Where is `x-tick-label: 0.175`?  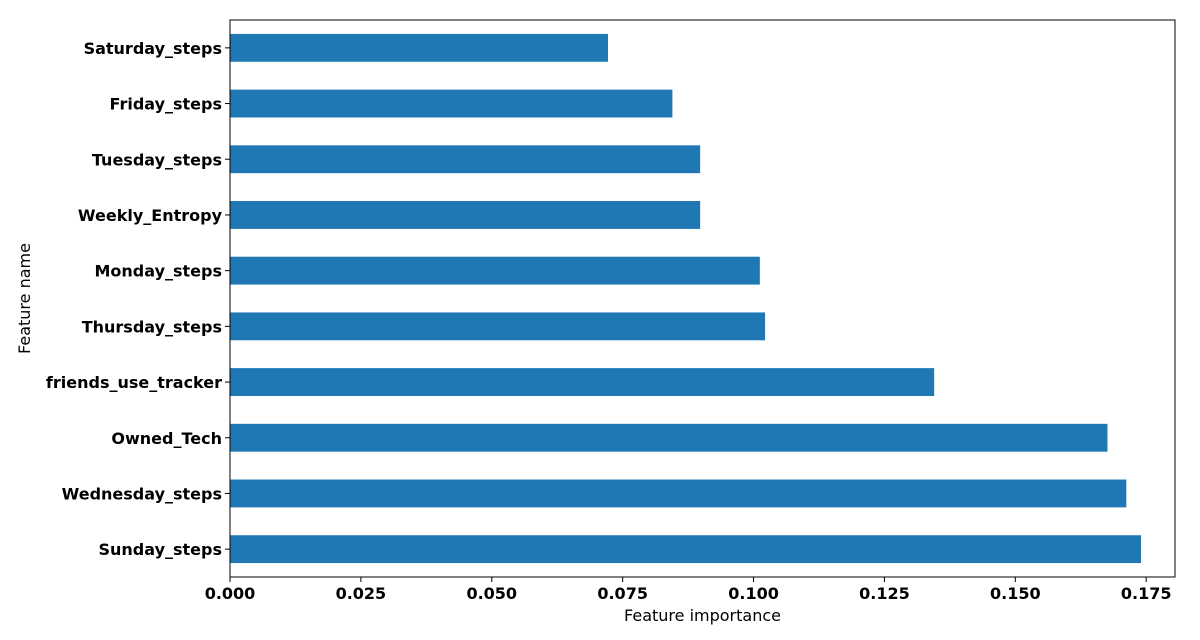 x-tick-label: 0.175 is located at coordinates (1146, 593).